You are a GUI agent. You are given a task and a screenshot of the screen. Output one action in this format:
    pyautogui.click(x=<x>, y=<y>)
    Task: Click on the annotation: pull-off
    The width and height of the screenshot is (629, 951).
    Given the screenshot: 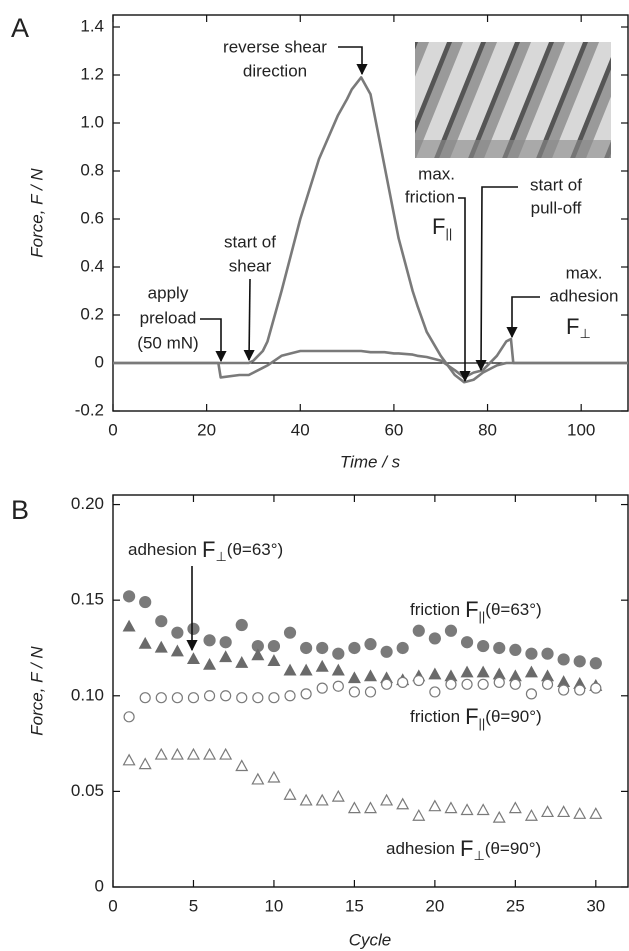 What is the action you would take?
    pyautogui.click(x=556, y=207)
    